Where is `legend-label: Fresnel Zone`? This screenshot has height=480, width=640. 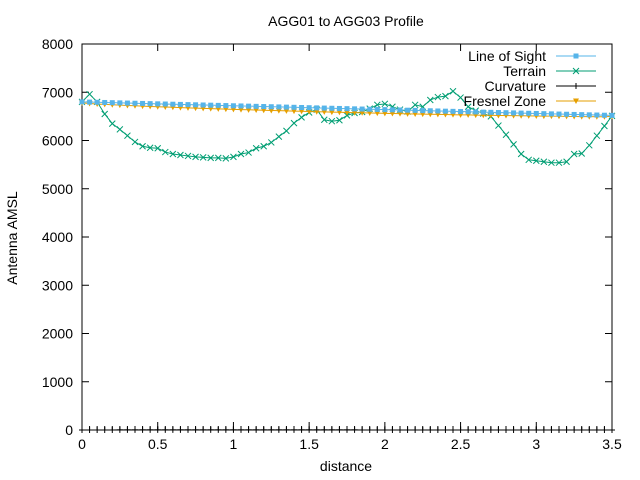 legend-label: Fresnel Zone is located at coordinates (505, 101).